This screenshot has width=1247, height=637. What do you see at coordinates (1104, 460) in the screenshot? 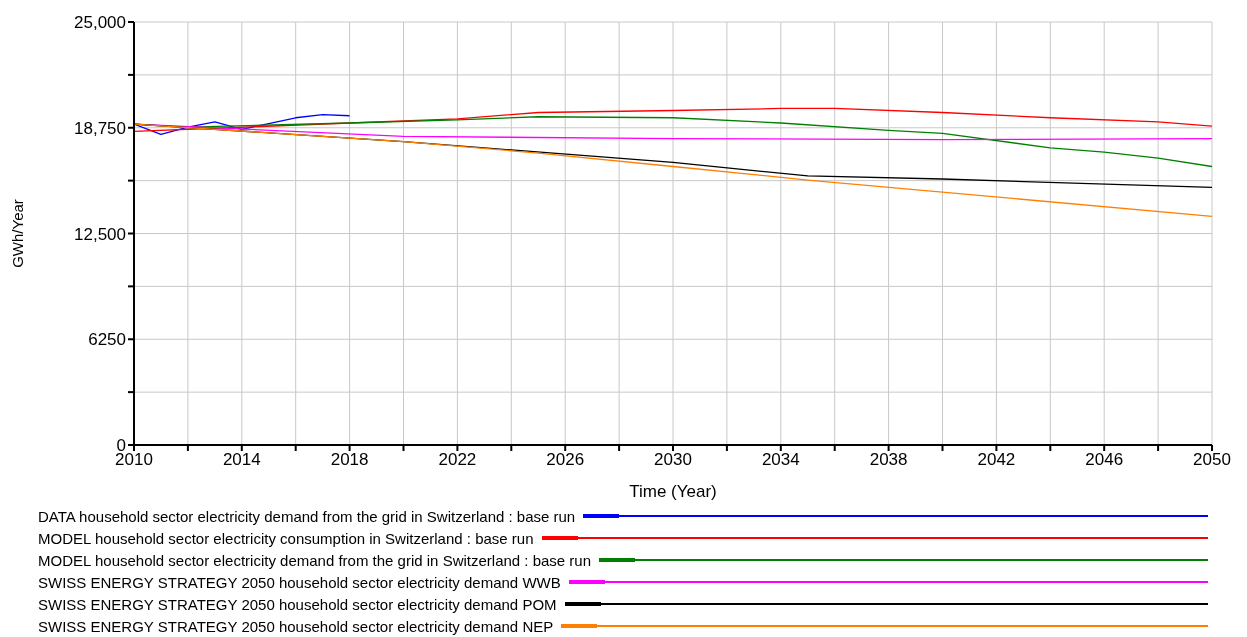
I see `x-tick-label: 2046` at bounding box center [1104, 460].